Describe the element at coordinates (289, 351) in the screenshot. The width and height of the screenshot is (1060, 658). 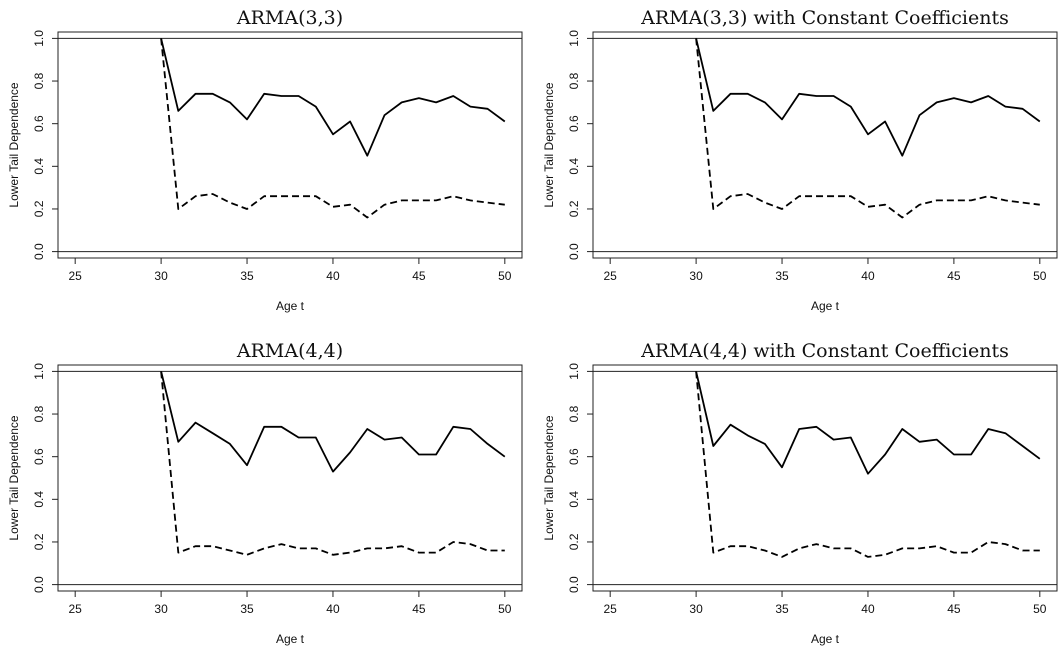
I see `chart-title: ARMA(4,4)` at that location.